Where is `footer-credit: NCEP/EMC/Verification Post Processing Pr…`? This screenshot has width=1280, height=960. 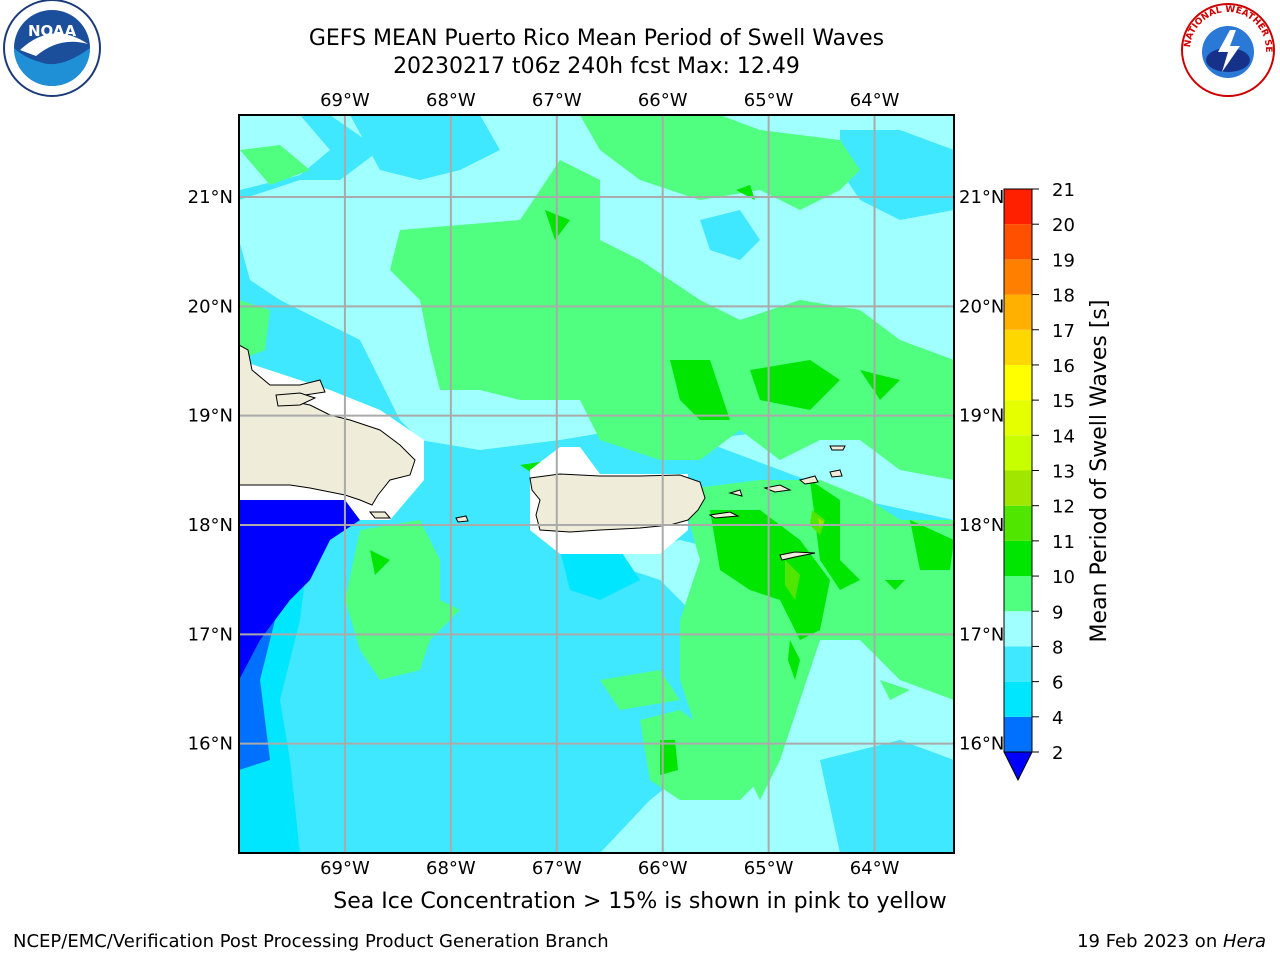 footer-credit: NCEP/EMC/Verification Post Processing Pr… is located at coordinates (311, 941).